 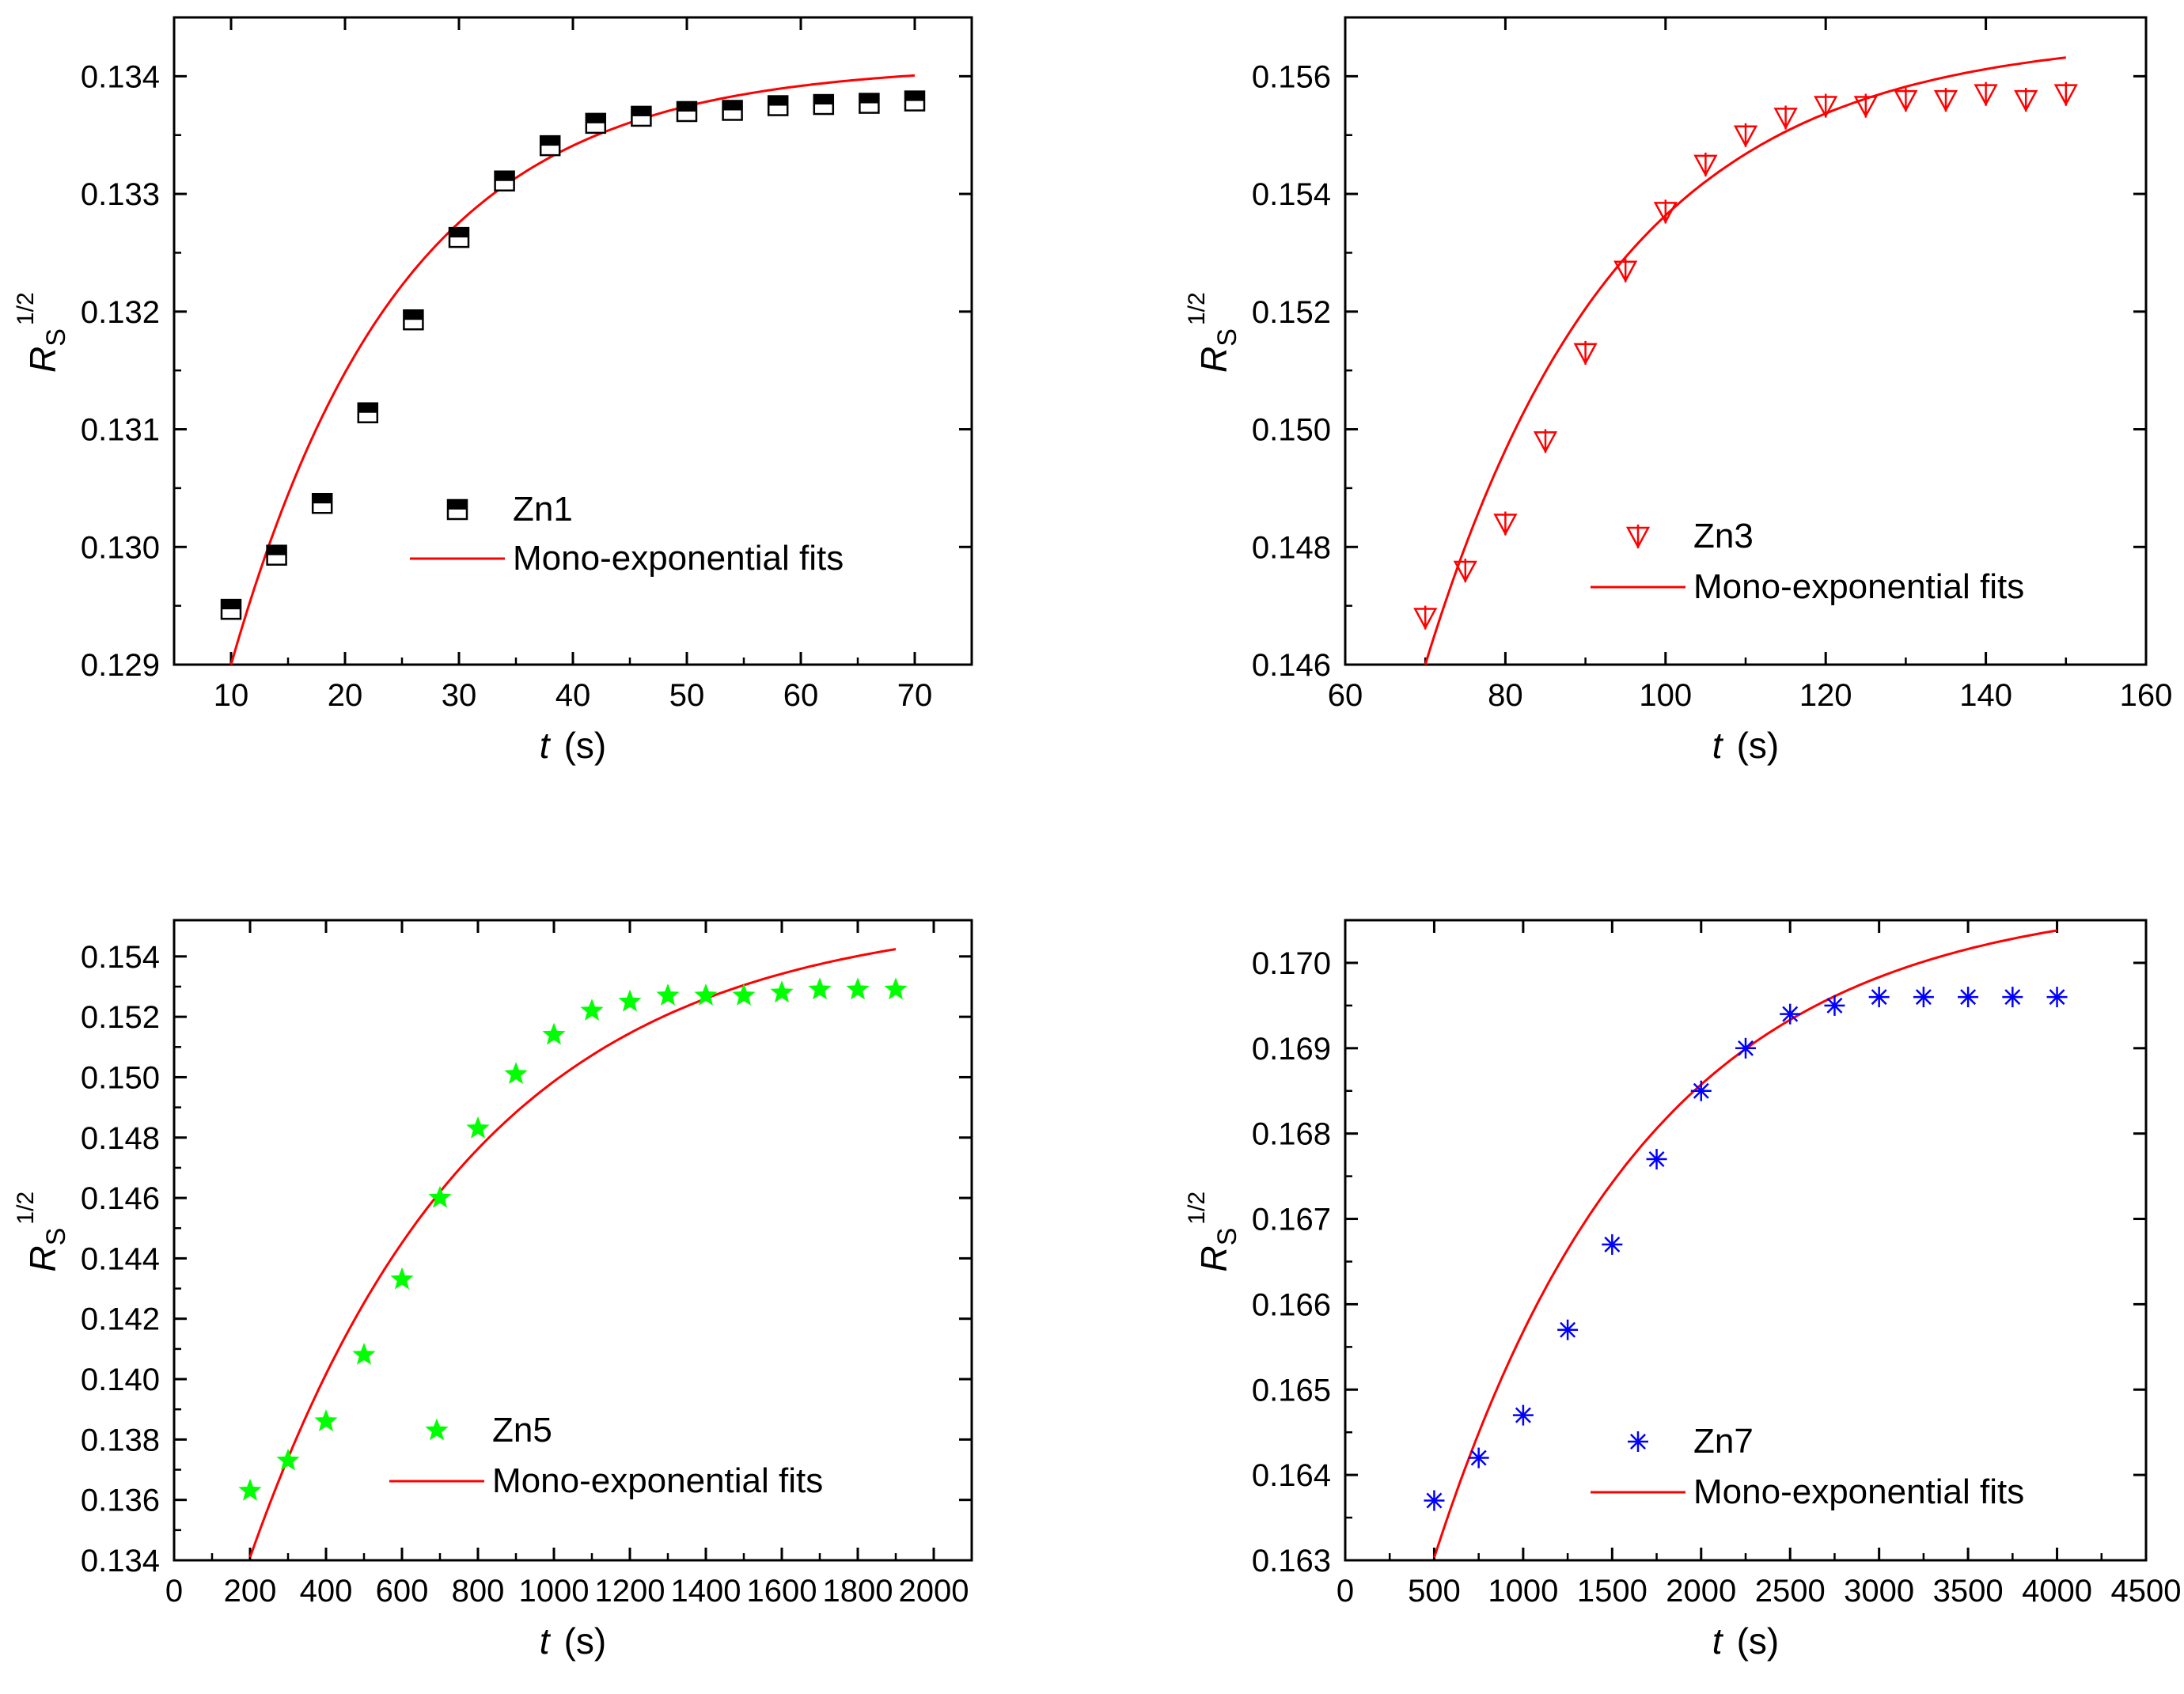 I want to click on legend: Zn5 Mono-exponential fits, so click(x=606, y=1455).